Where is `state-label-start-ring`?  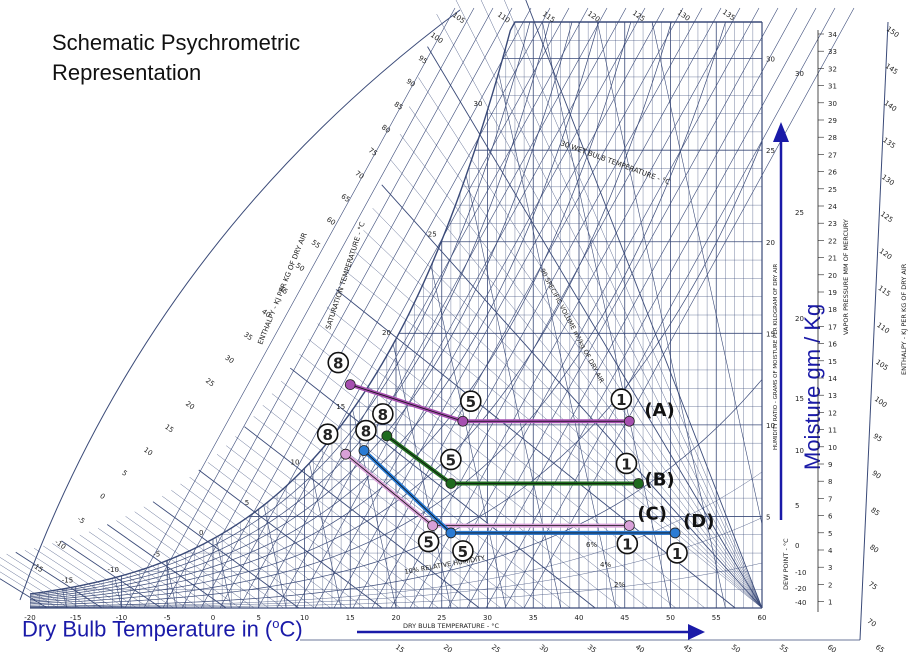 state-label-start-ring is located at coordinates (338, 362).